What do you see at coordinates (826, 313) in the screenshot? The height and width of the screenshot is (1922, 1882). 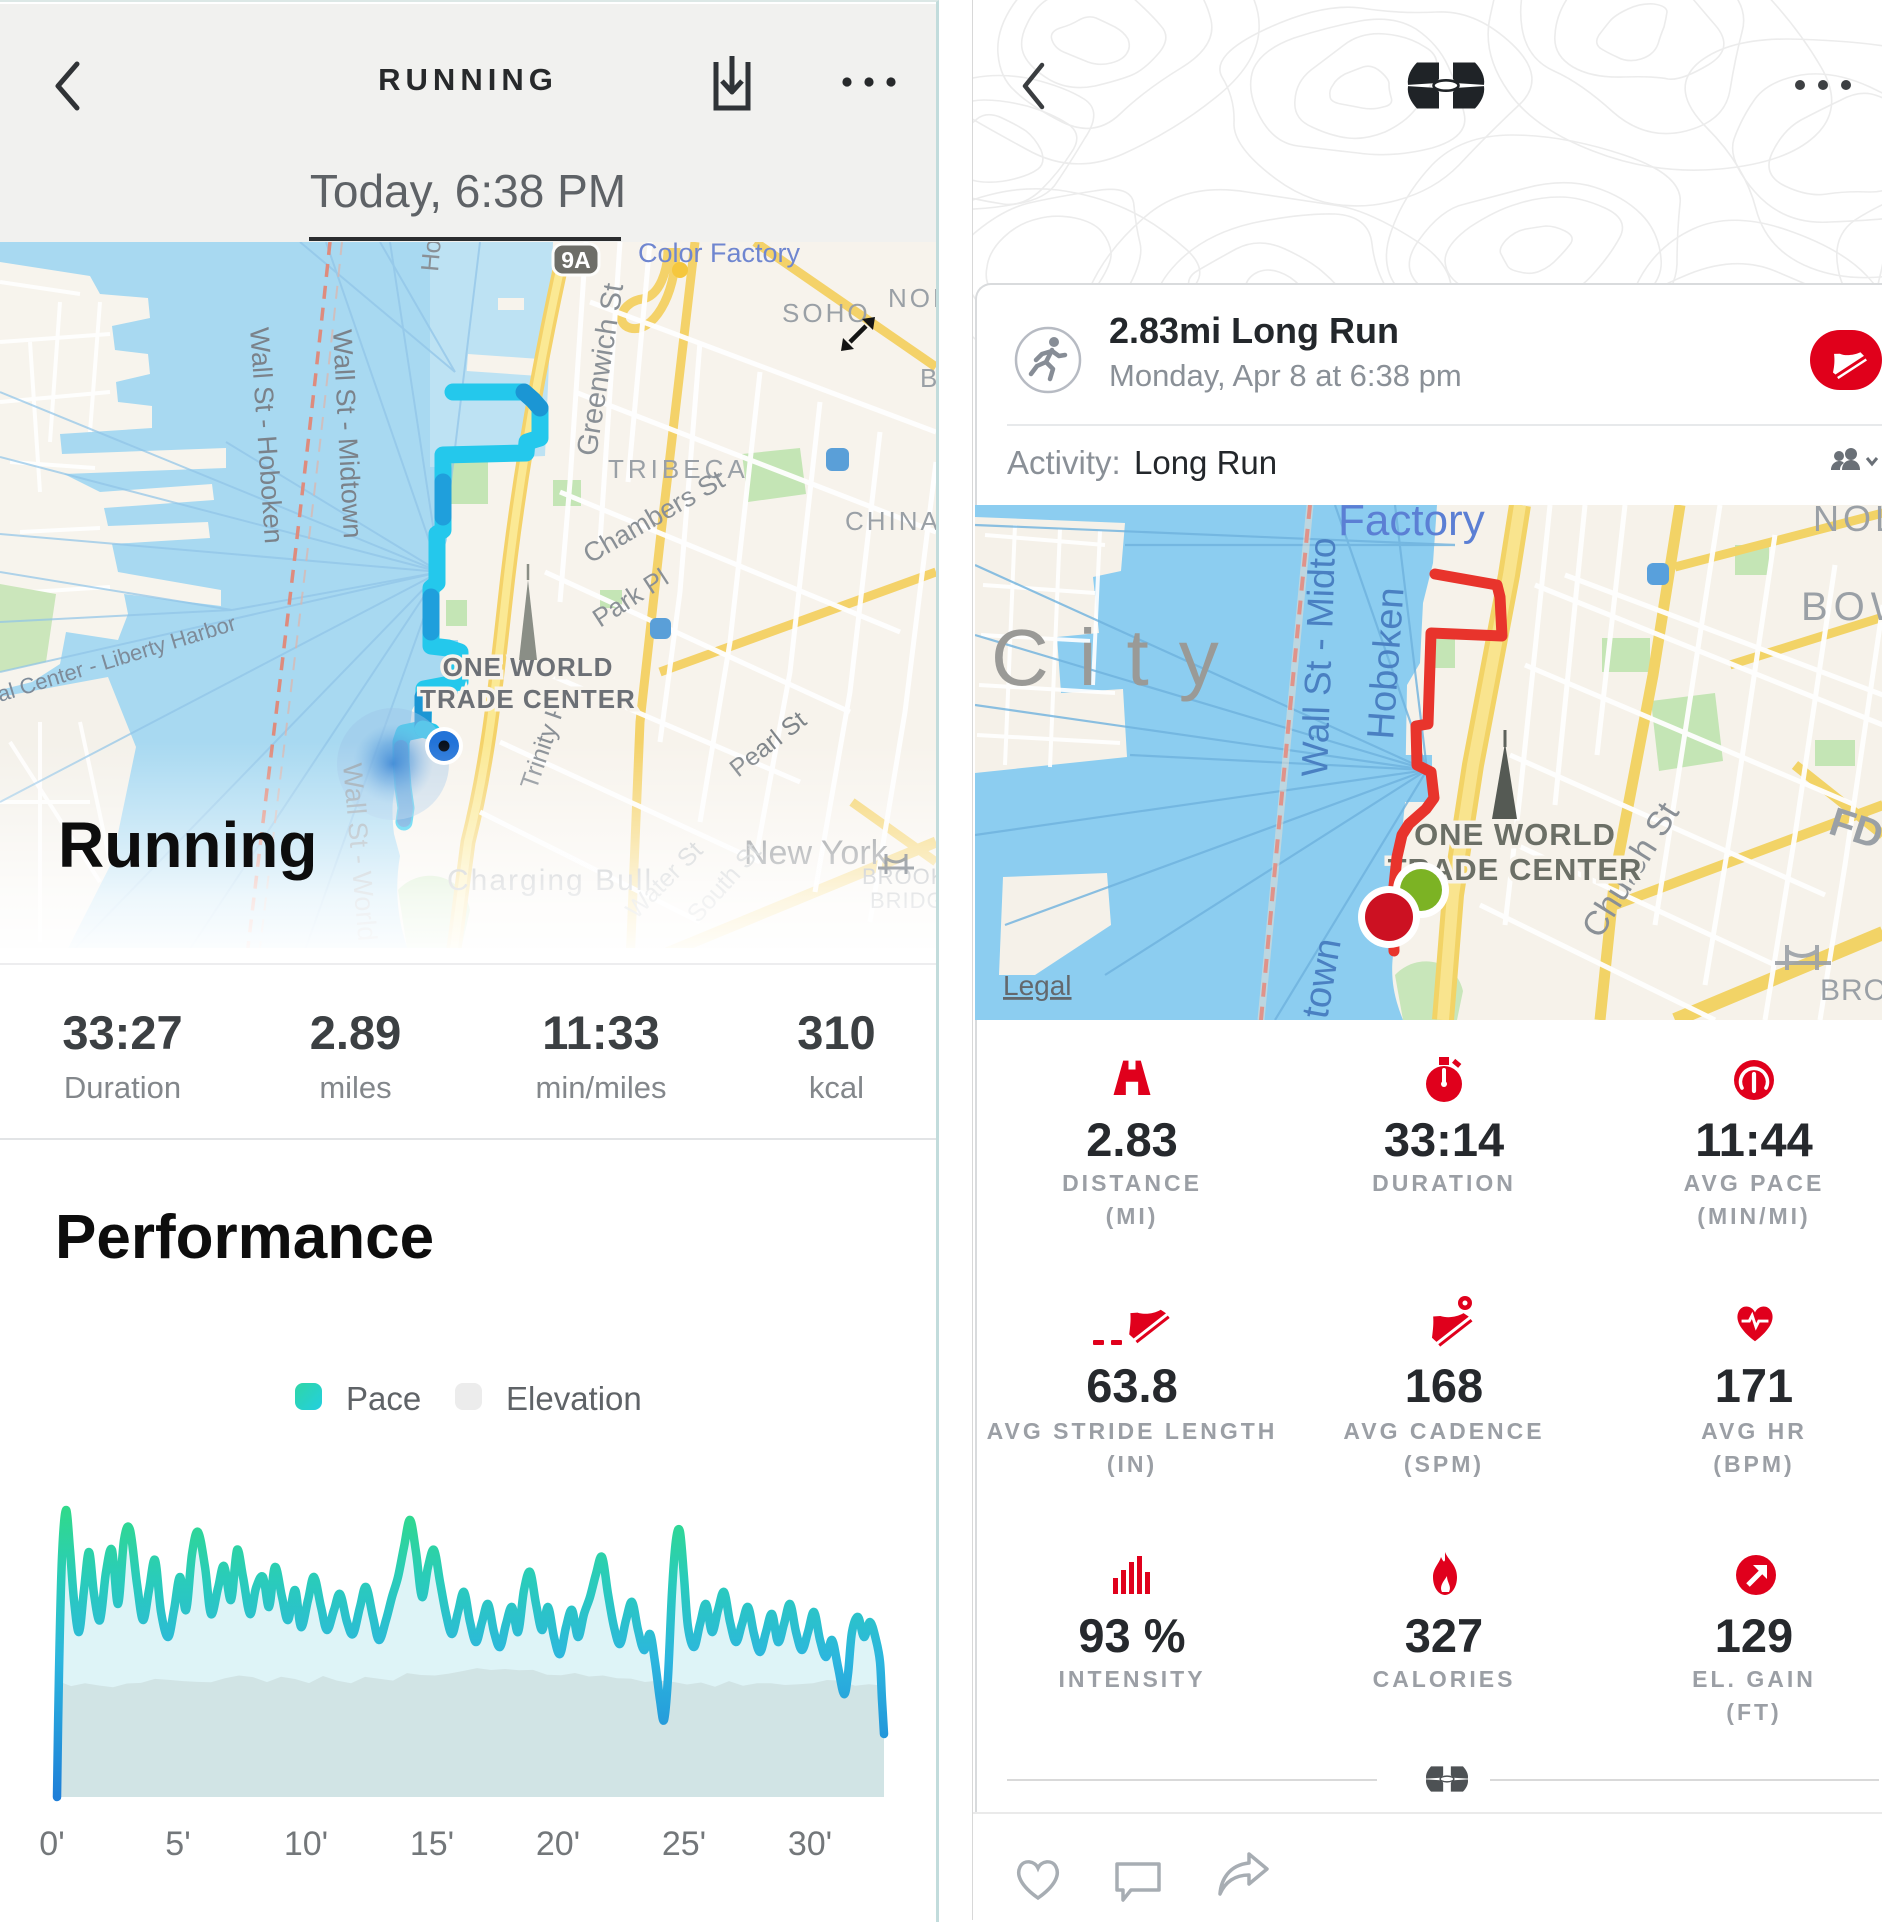 I see `svg-text: SOHO` at bounding box center [826, 313].